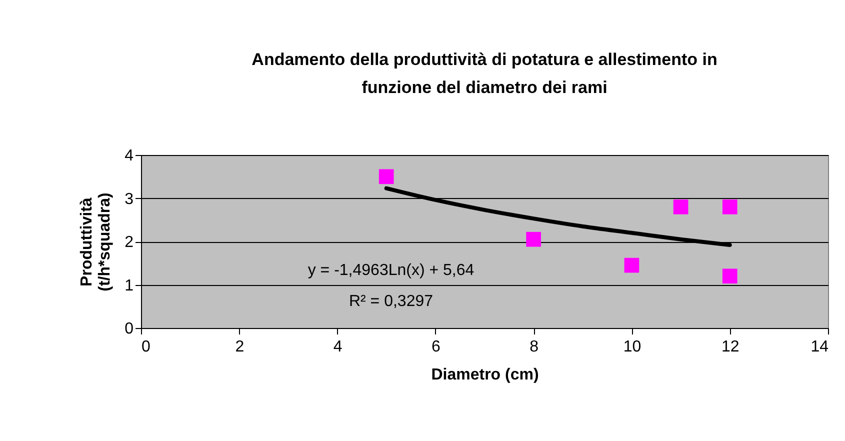  Describe the element at coordinates (129, 199) in the screenshot. I see `y-tick-label: 3` at that location.